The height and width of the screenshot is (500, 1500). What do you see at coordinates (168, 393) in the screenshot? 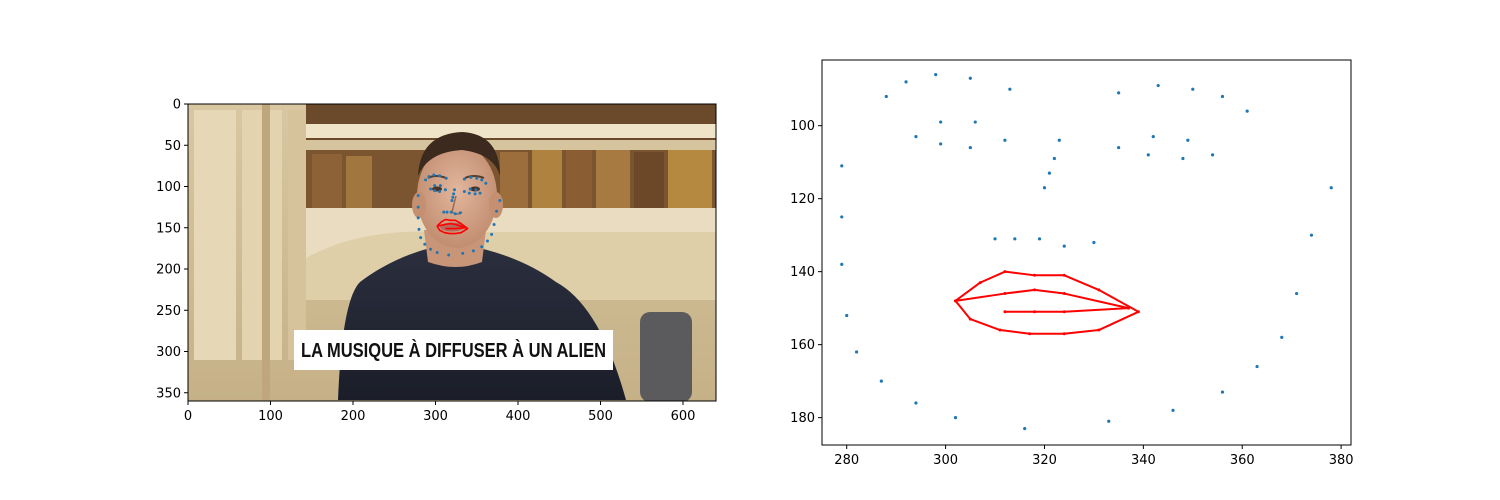
I see `left-y-tick-label: 350` at bounding box center [168, 393].